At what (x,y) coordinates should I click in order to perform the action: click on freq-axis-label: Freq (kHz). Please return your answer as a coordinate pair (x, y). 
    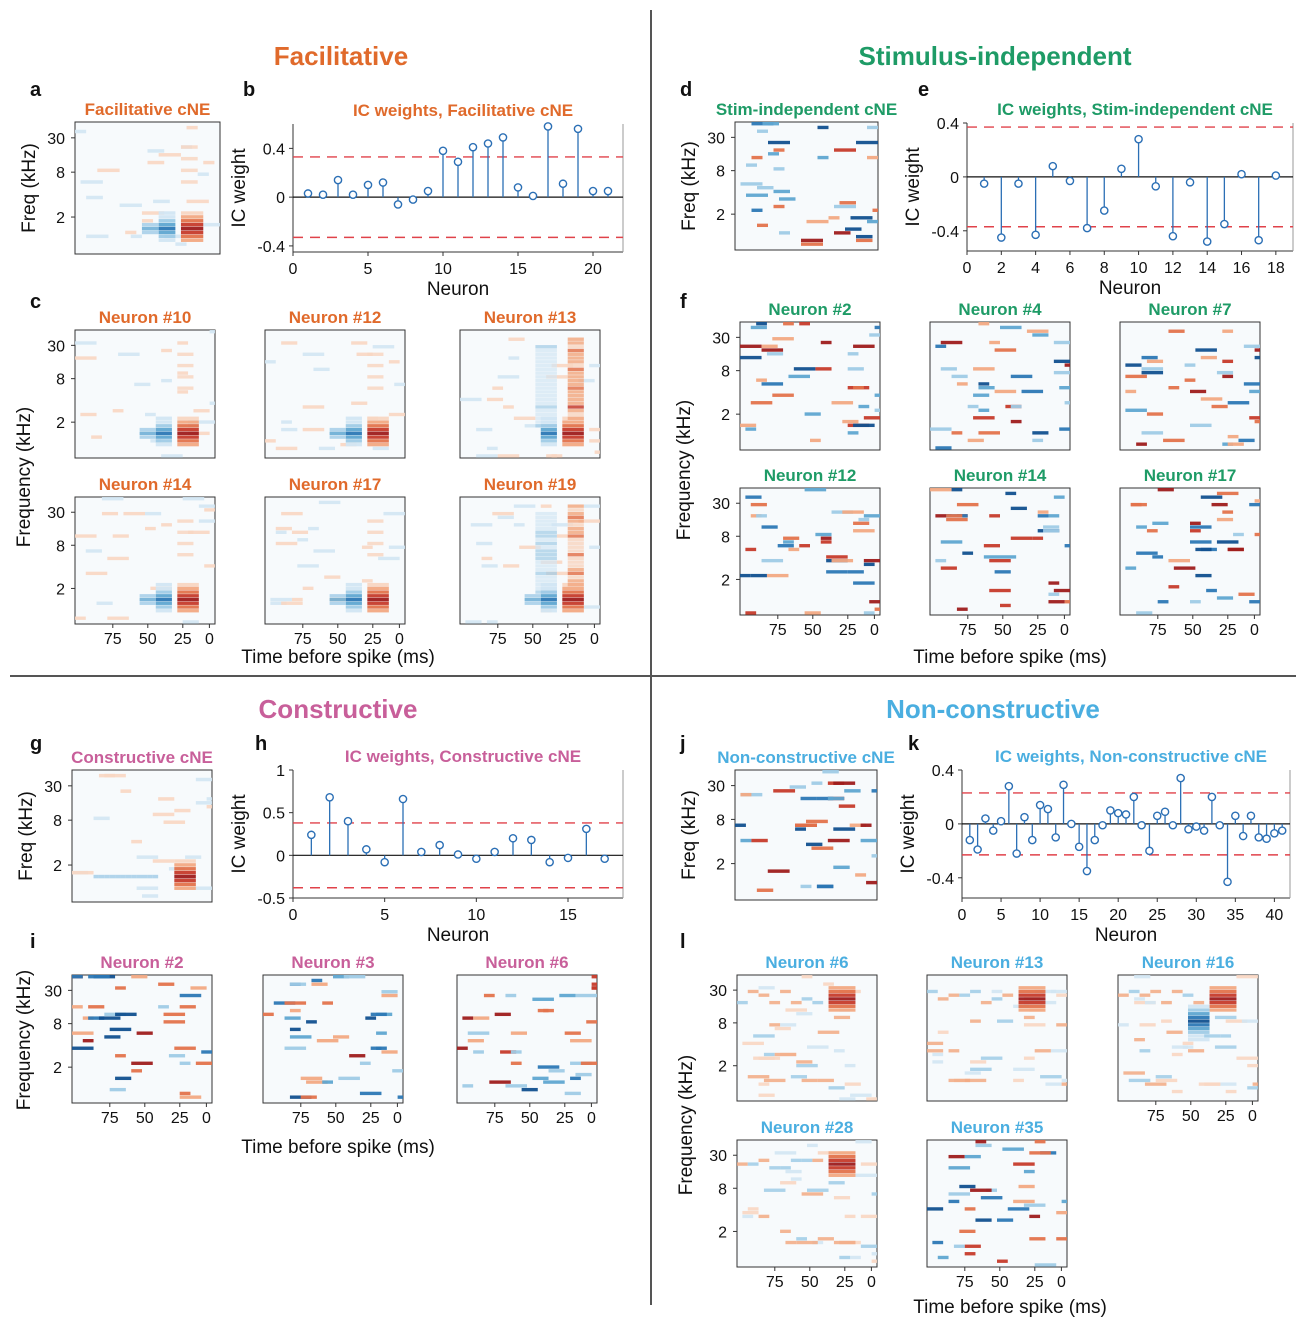
    Looking at the image, I should click on (26, 836).